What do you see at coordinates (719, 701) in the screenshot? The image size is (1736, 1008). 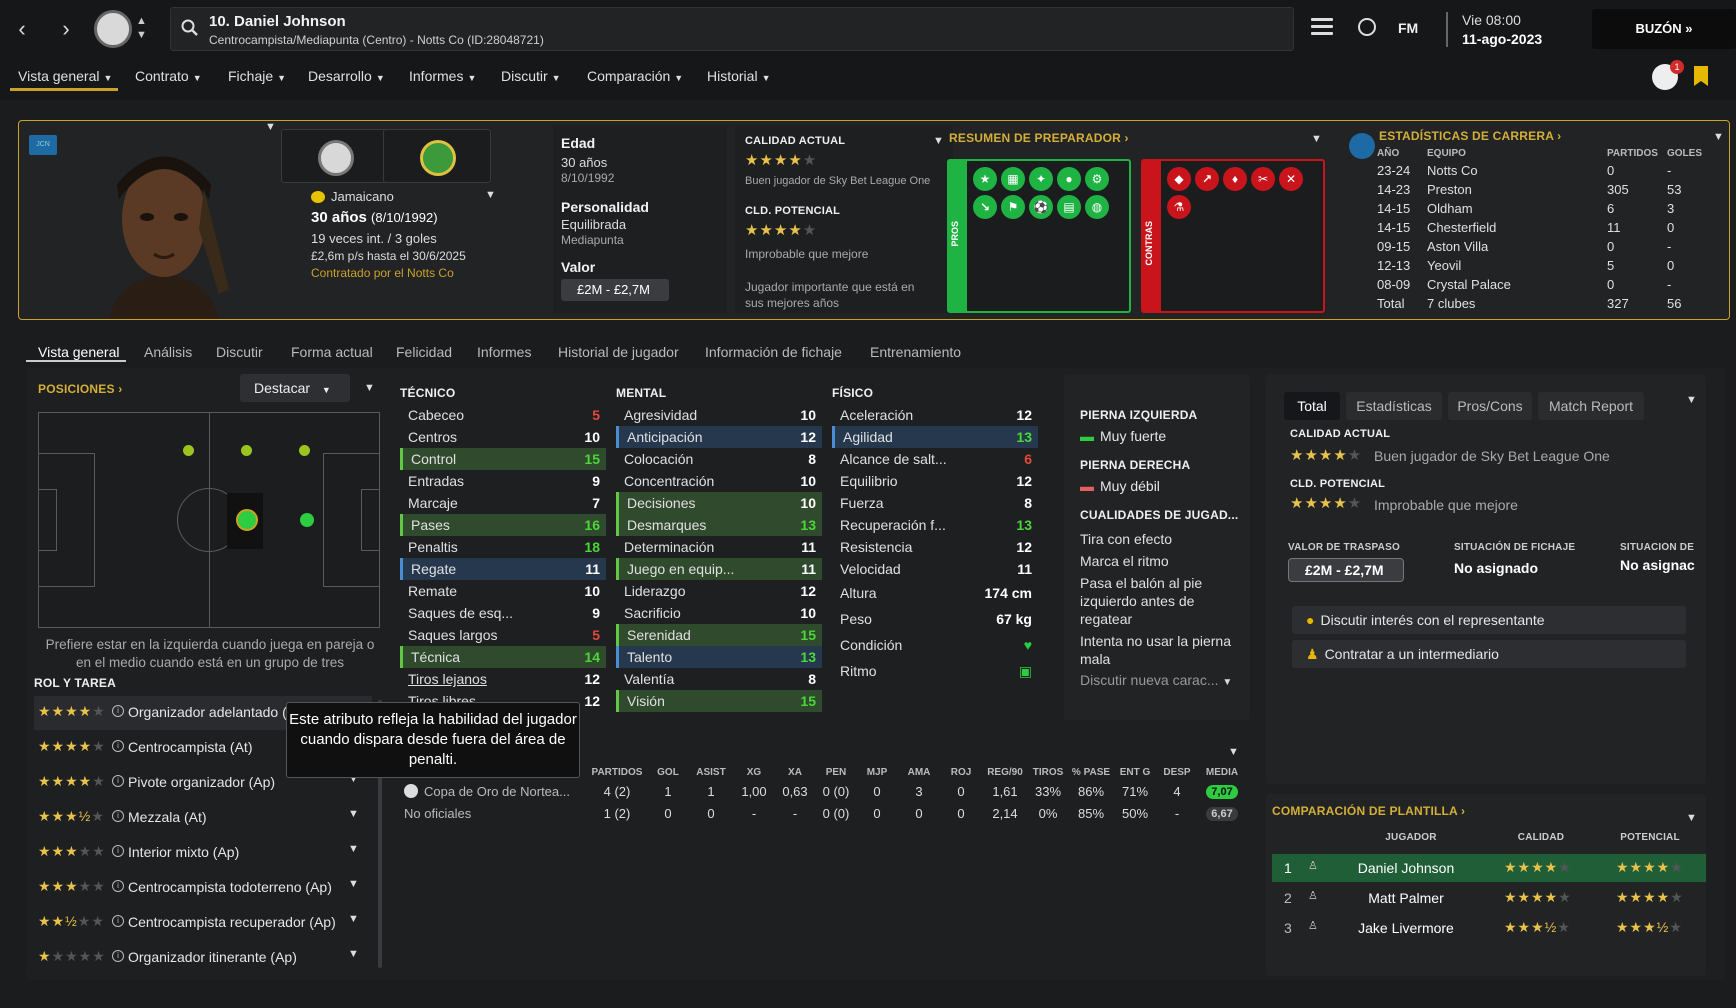 I see `attribute-row: Visión 15` at bounding box center [719, 701].